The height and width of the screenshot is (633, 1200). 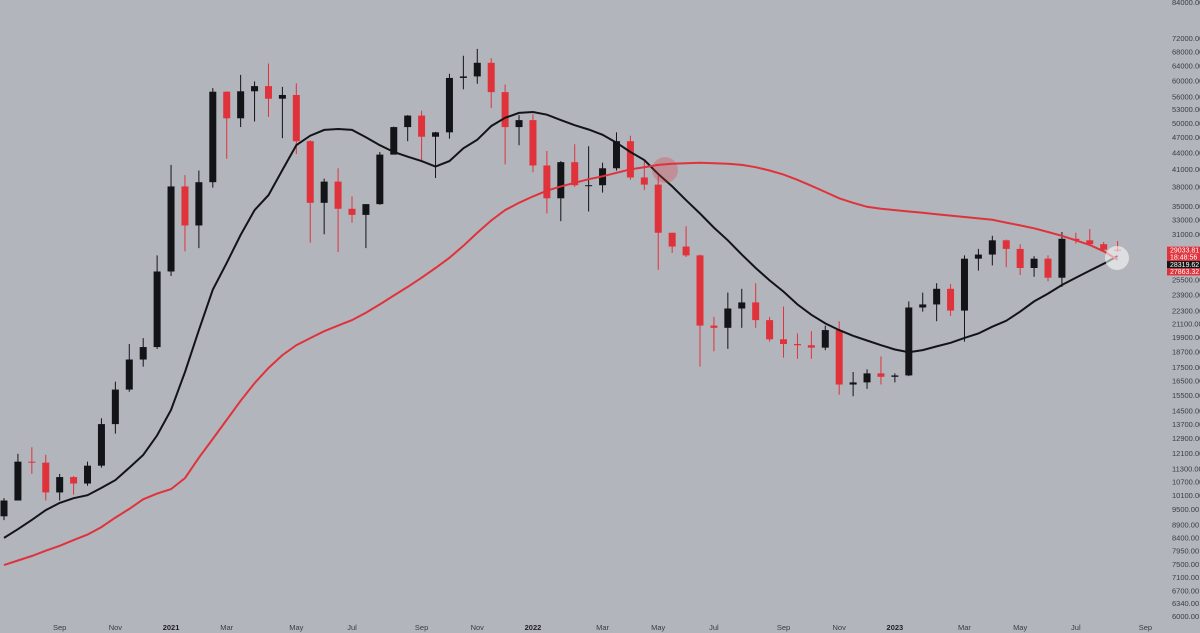 What do you see at coordinates (602, 627) in the screenshot?
I see `x-tick-label: Mar` at bounding box center [602, 627].